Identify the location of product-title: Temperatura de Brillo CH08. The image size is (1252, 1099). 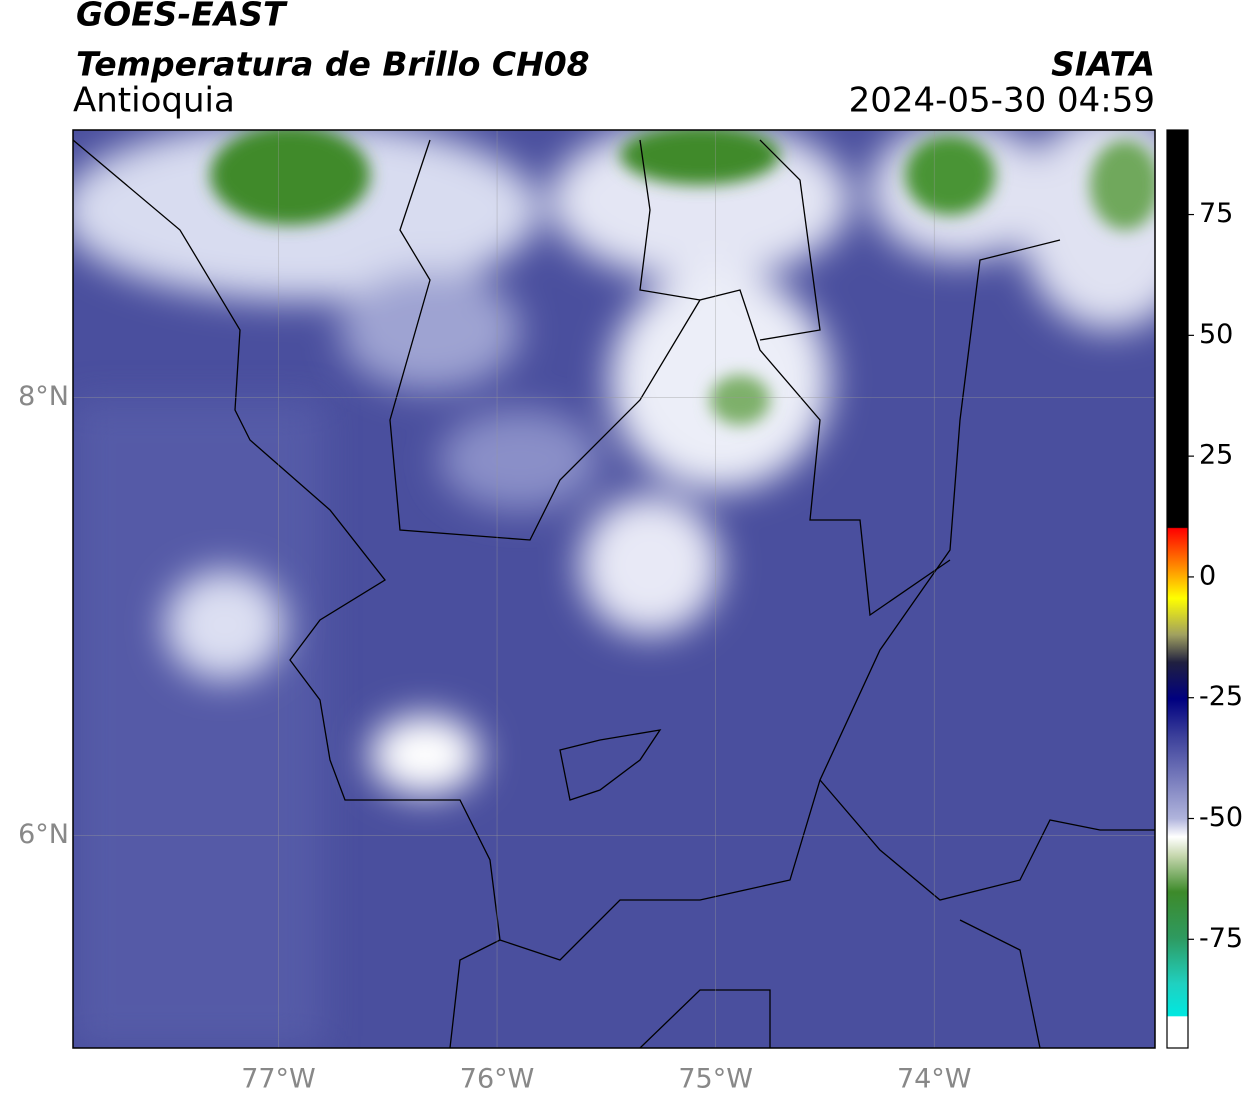
(333, 64).